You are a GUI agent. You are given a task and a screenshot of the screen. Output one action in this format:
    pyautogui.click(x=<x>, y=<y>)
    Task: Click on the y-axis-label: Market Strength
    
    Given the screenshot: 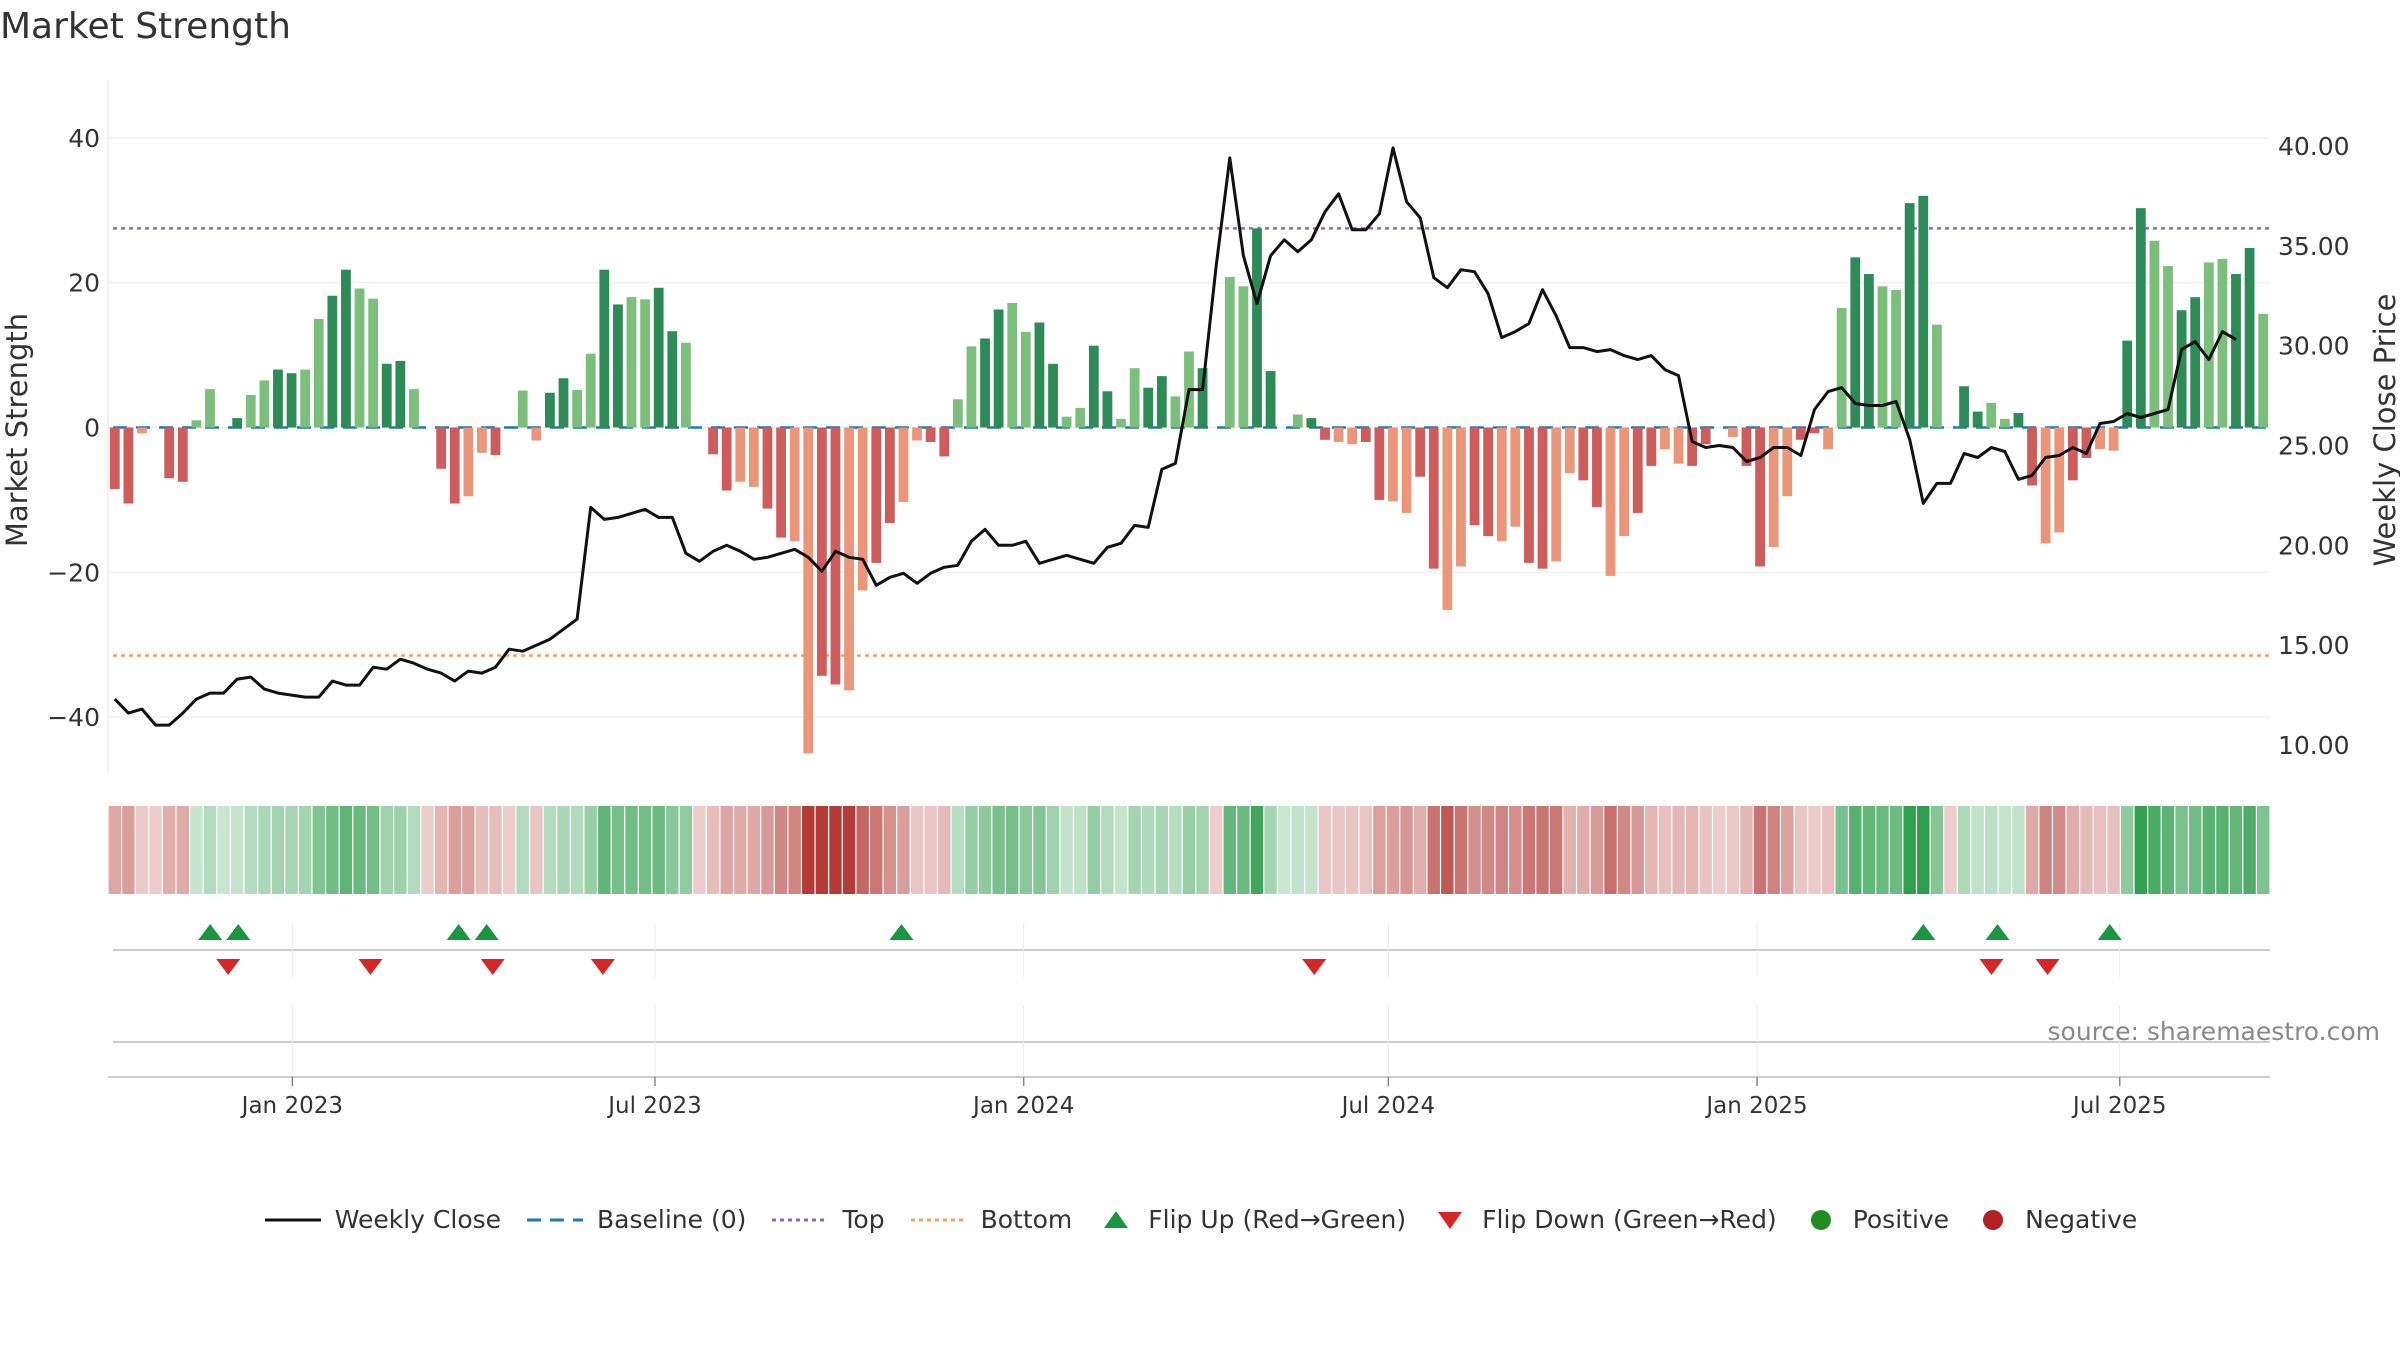 What is the action you would take?
    pyautogui.click(x=17, y=430)
    